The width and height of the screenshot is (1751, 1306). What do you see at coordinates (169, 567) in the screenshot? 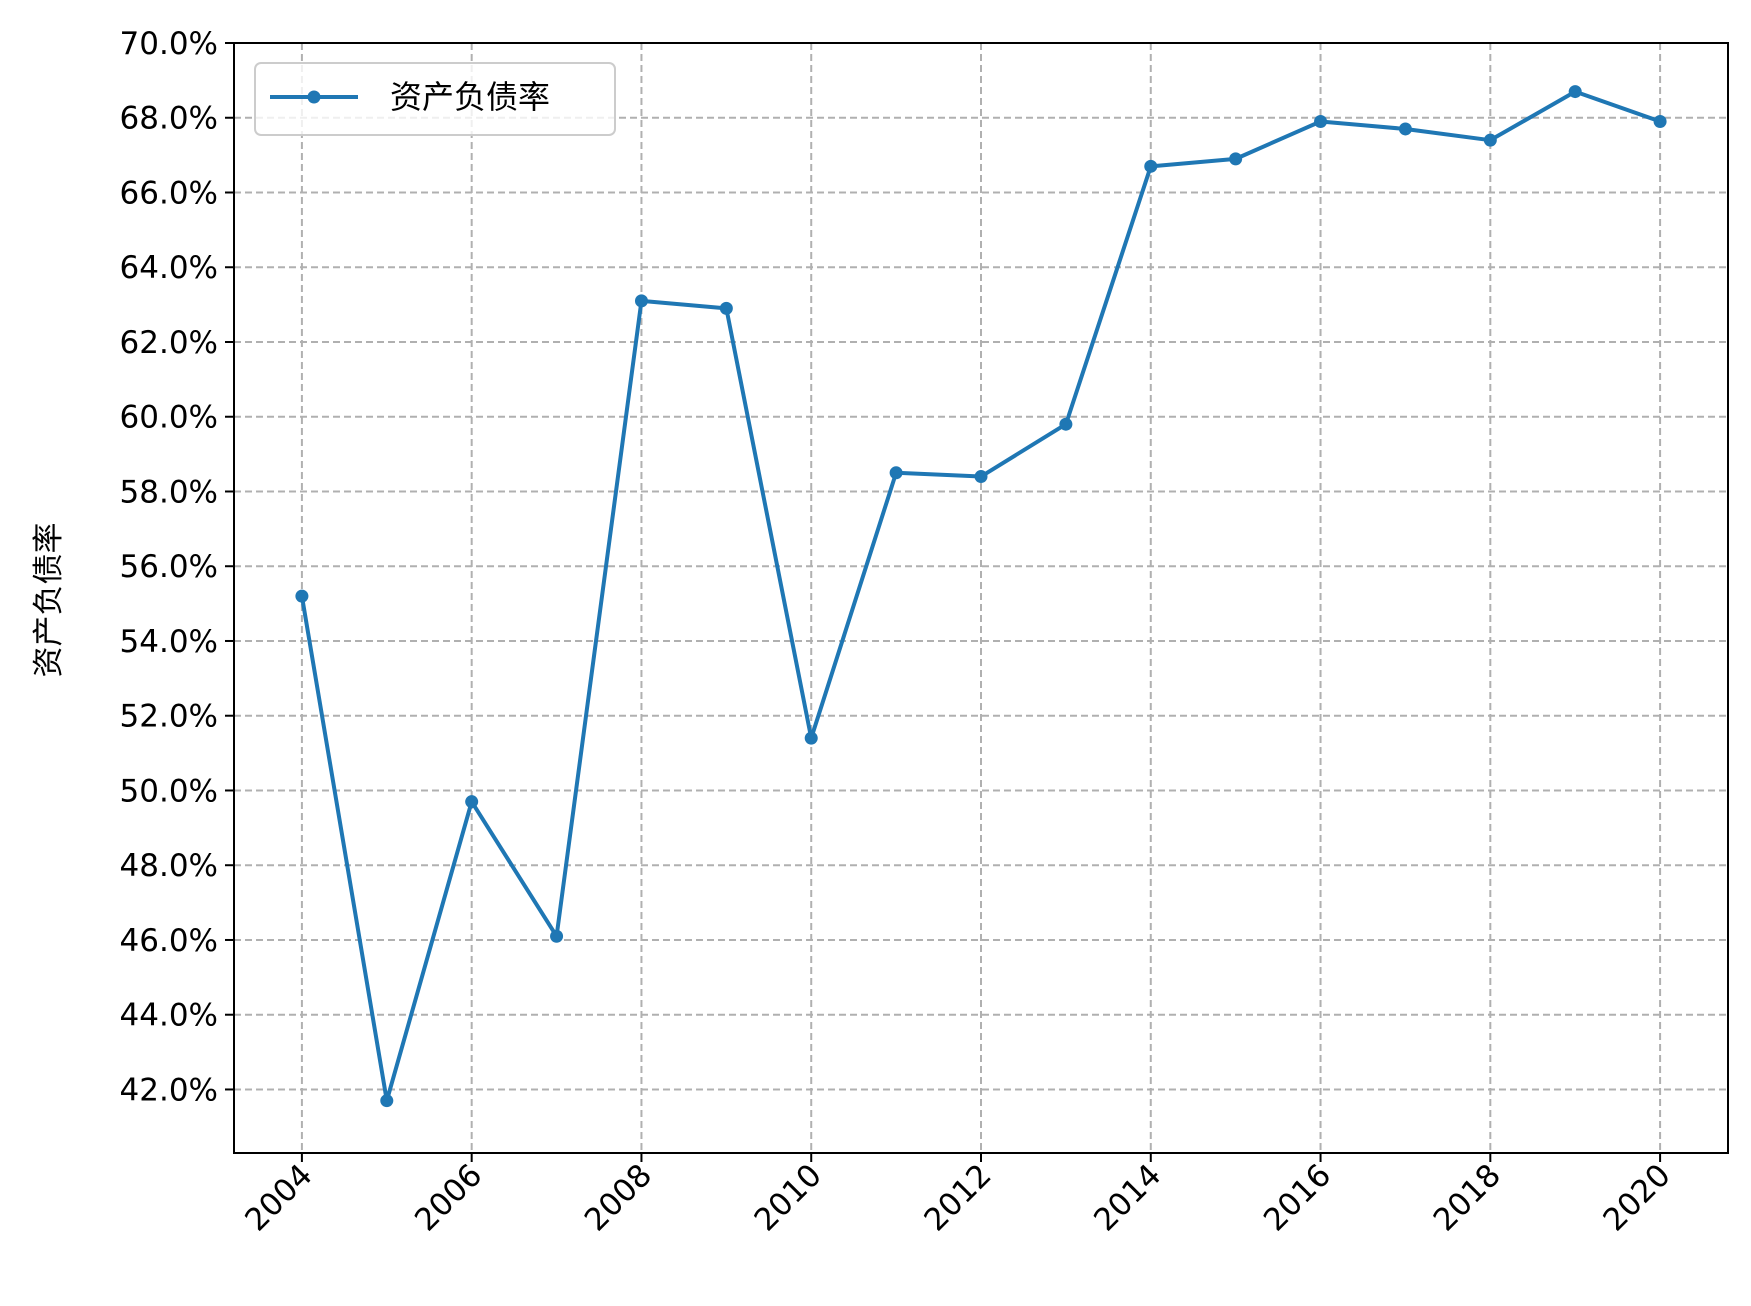
I see `y-tick-label: 56.0%` at bounding box center [169, 567].